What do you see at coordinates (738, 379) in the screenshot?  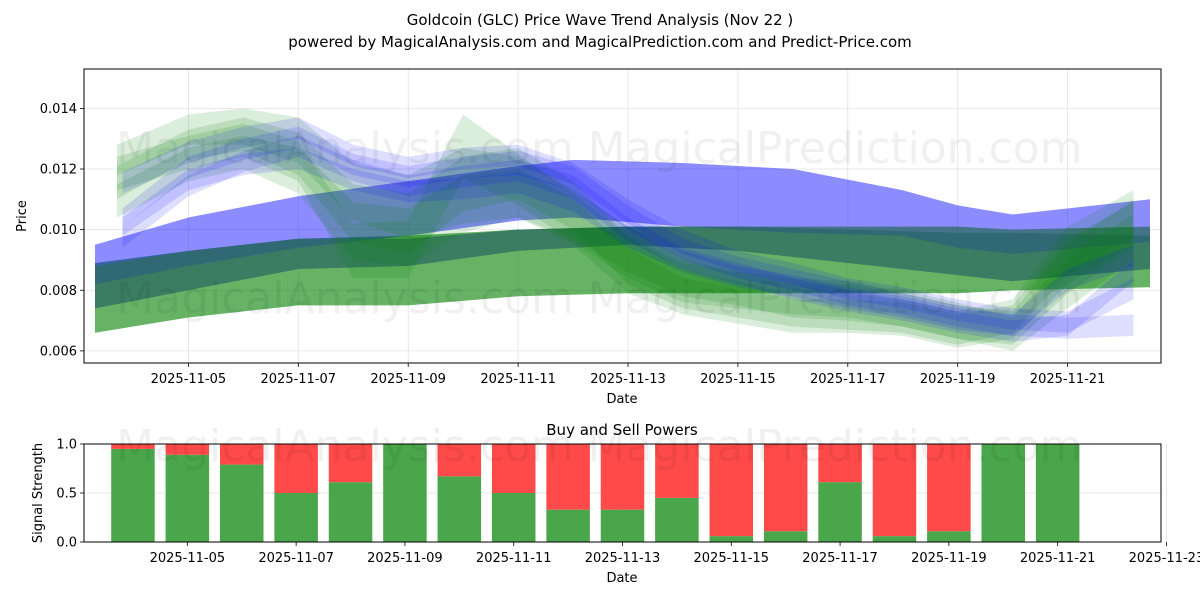 I see `price-x-tick-label: 2025-11-15` at bounding box center [738, 379].